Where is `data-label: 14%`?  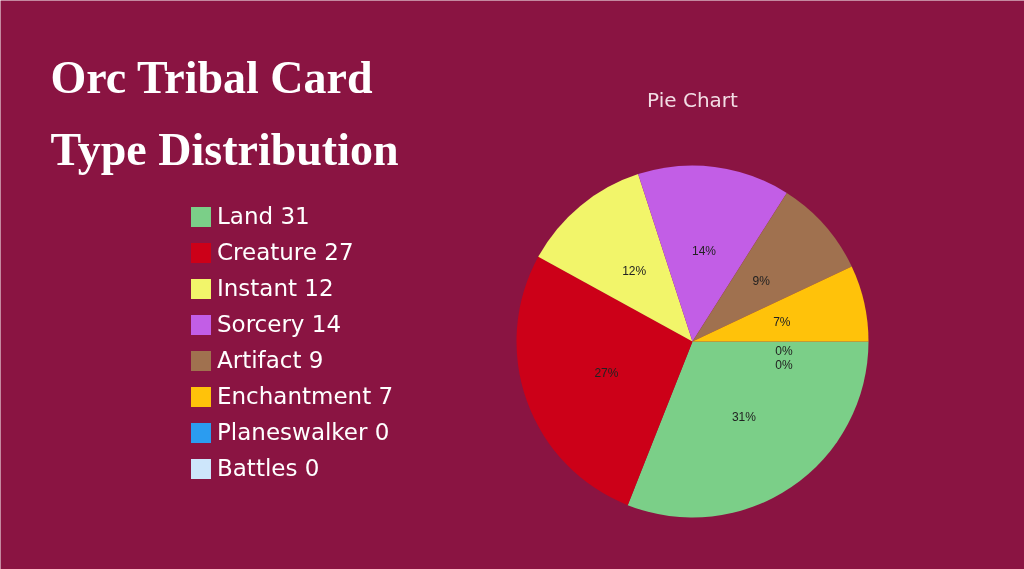
data-label: 14% is located at coordinates (704, 250).